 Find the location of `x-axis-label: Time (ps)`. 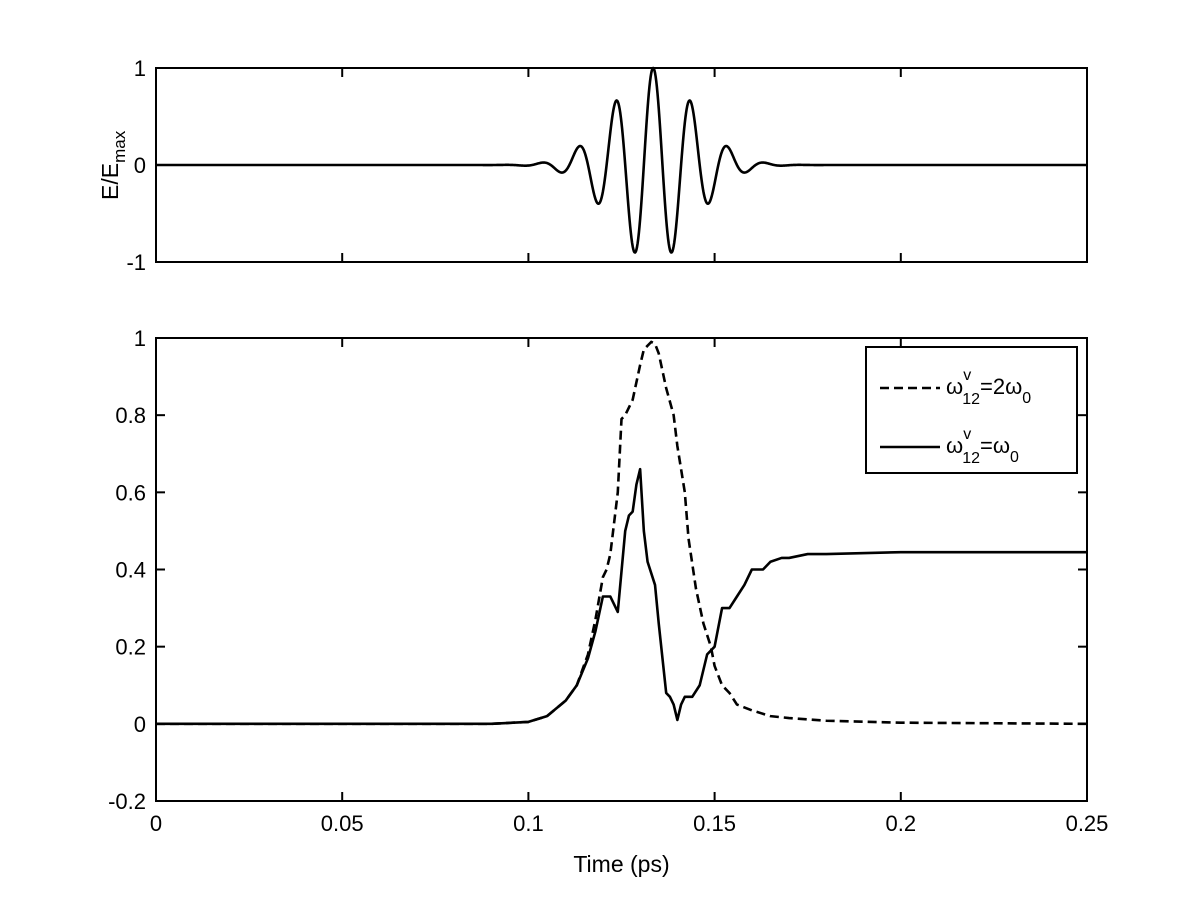

x-axis-label: Time (ps) is located at coordinates (621, 864).